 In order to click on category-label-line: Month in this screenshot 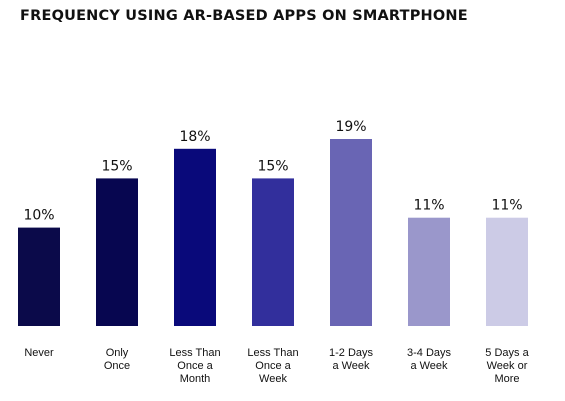, I will do `click(195, 379)`.